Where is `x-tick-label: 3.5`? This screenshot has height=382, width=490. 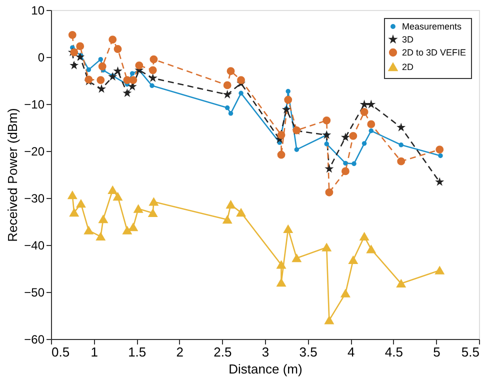
x-tick-label: 3.5 is located at coordinates (308, 352).